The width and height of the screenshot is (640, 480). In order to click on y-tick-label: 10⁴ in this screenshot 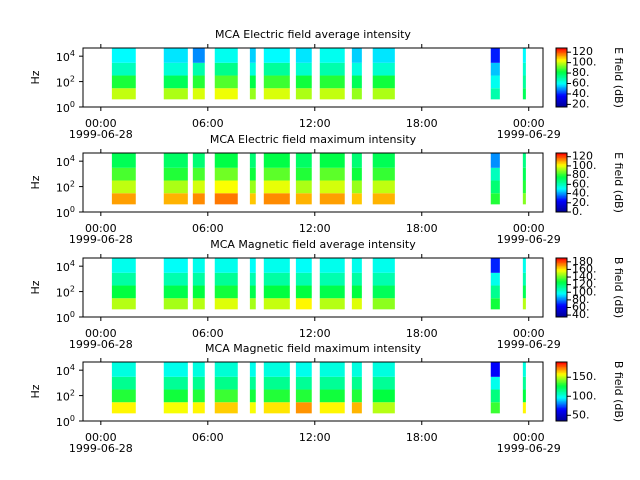, I will do `click(65, 371)`.